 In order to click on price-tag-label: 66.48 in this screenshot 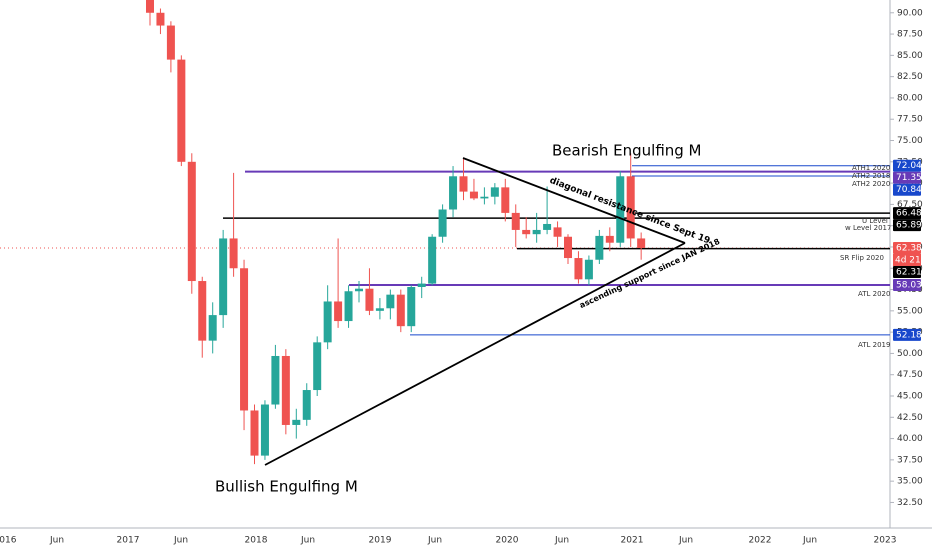, I will do `click(909, 214)`.